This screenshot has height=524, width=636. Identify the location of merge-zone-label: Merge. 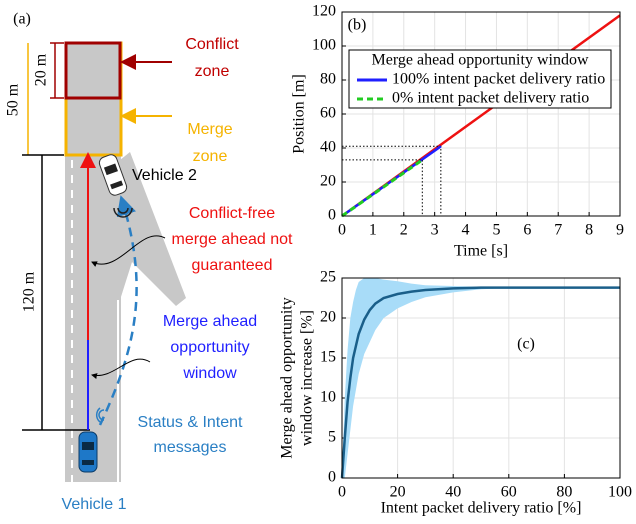
(209, 129).